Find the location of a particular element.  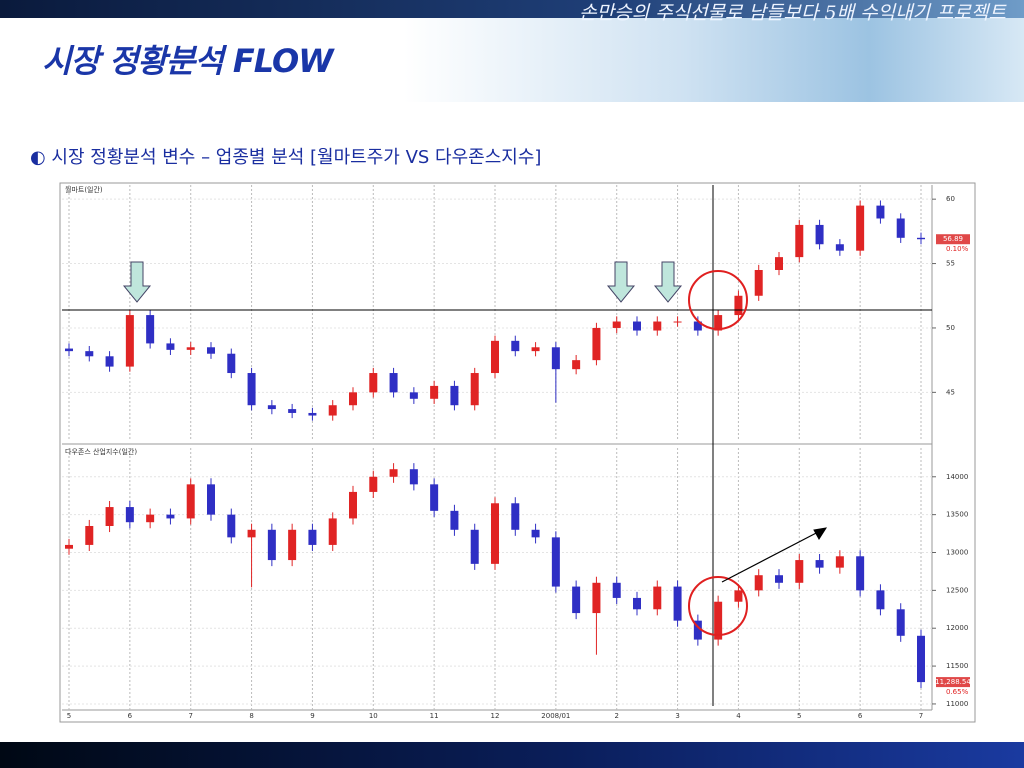

y-tick-label: 13500 is located at coordinates (957, 515).